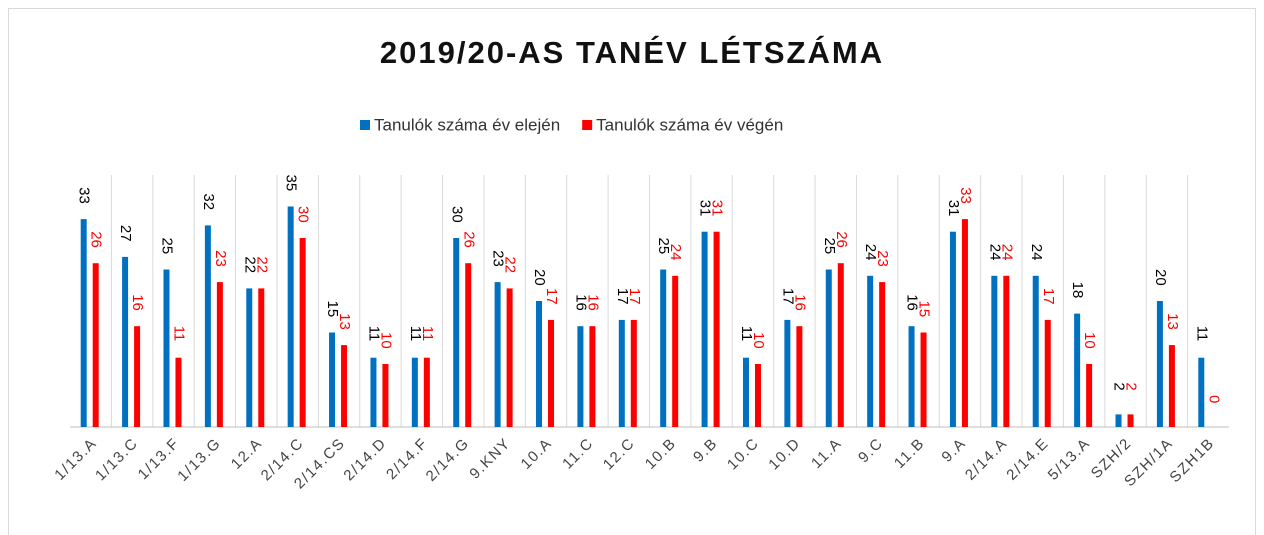 This screenshot has width=1264, height=535. Describe the element at coordinates (1077, 290) in the screenshot. I see `data-label: 18` at that location.